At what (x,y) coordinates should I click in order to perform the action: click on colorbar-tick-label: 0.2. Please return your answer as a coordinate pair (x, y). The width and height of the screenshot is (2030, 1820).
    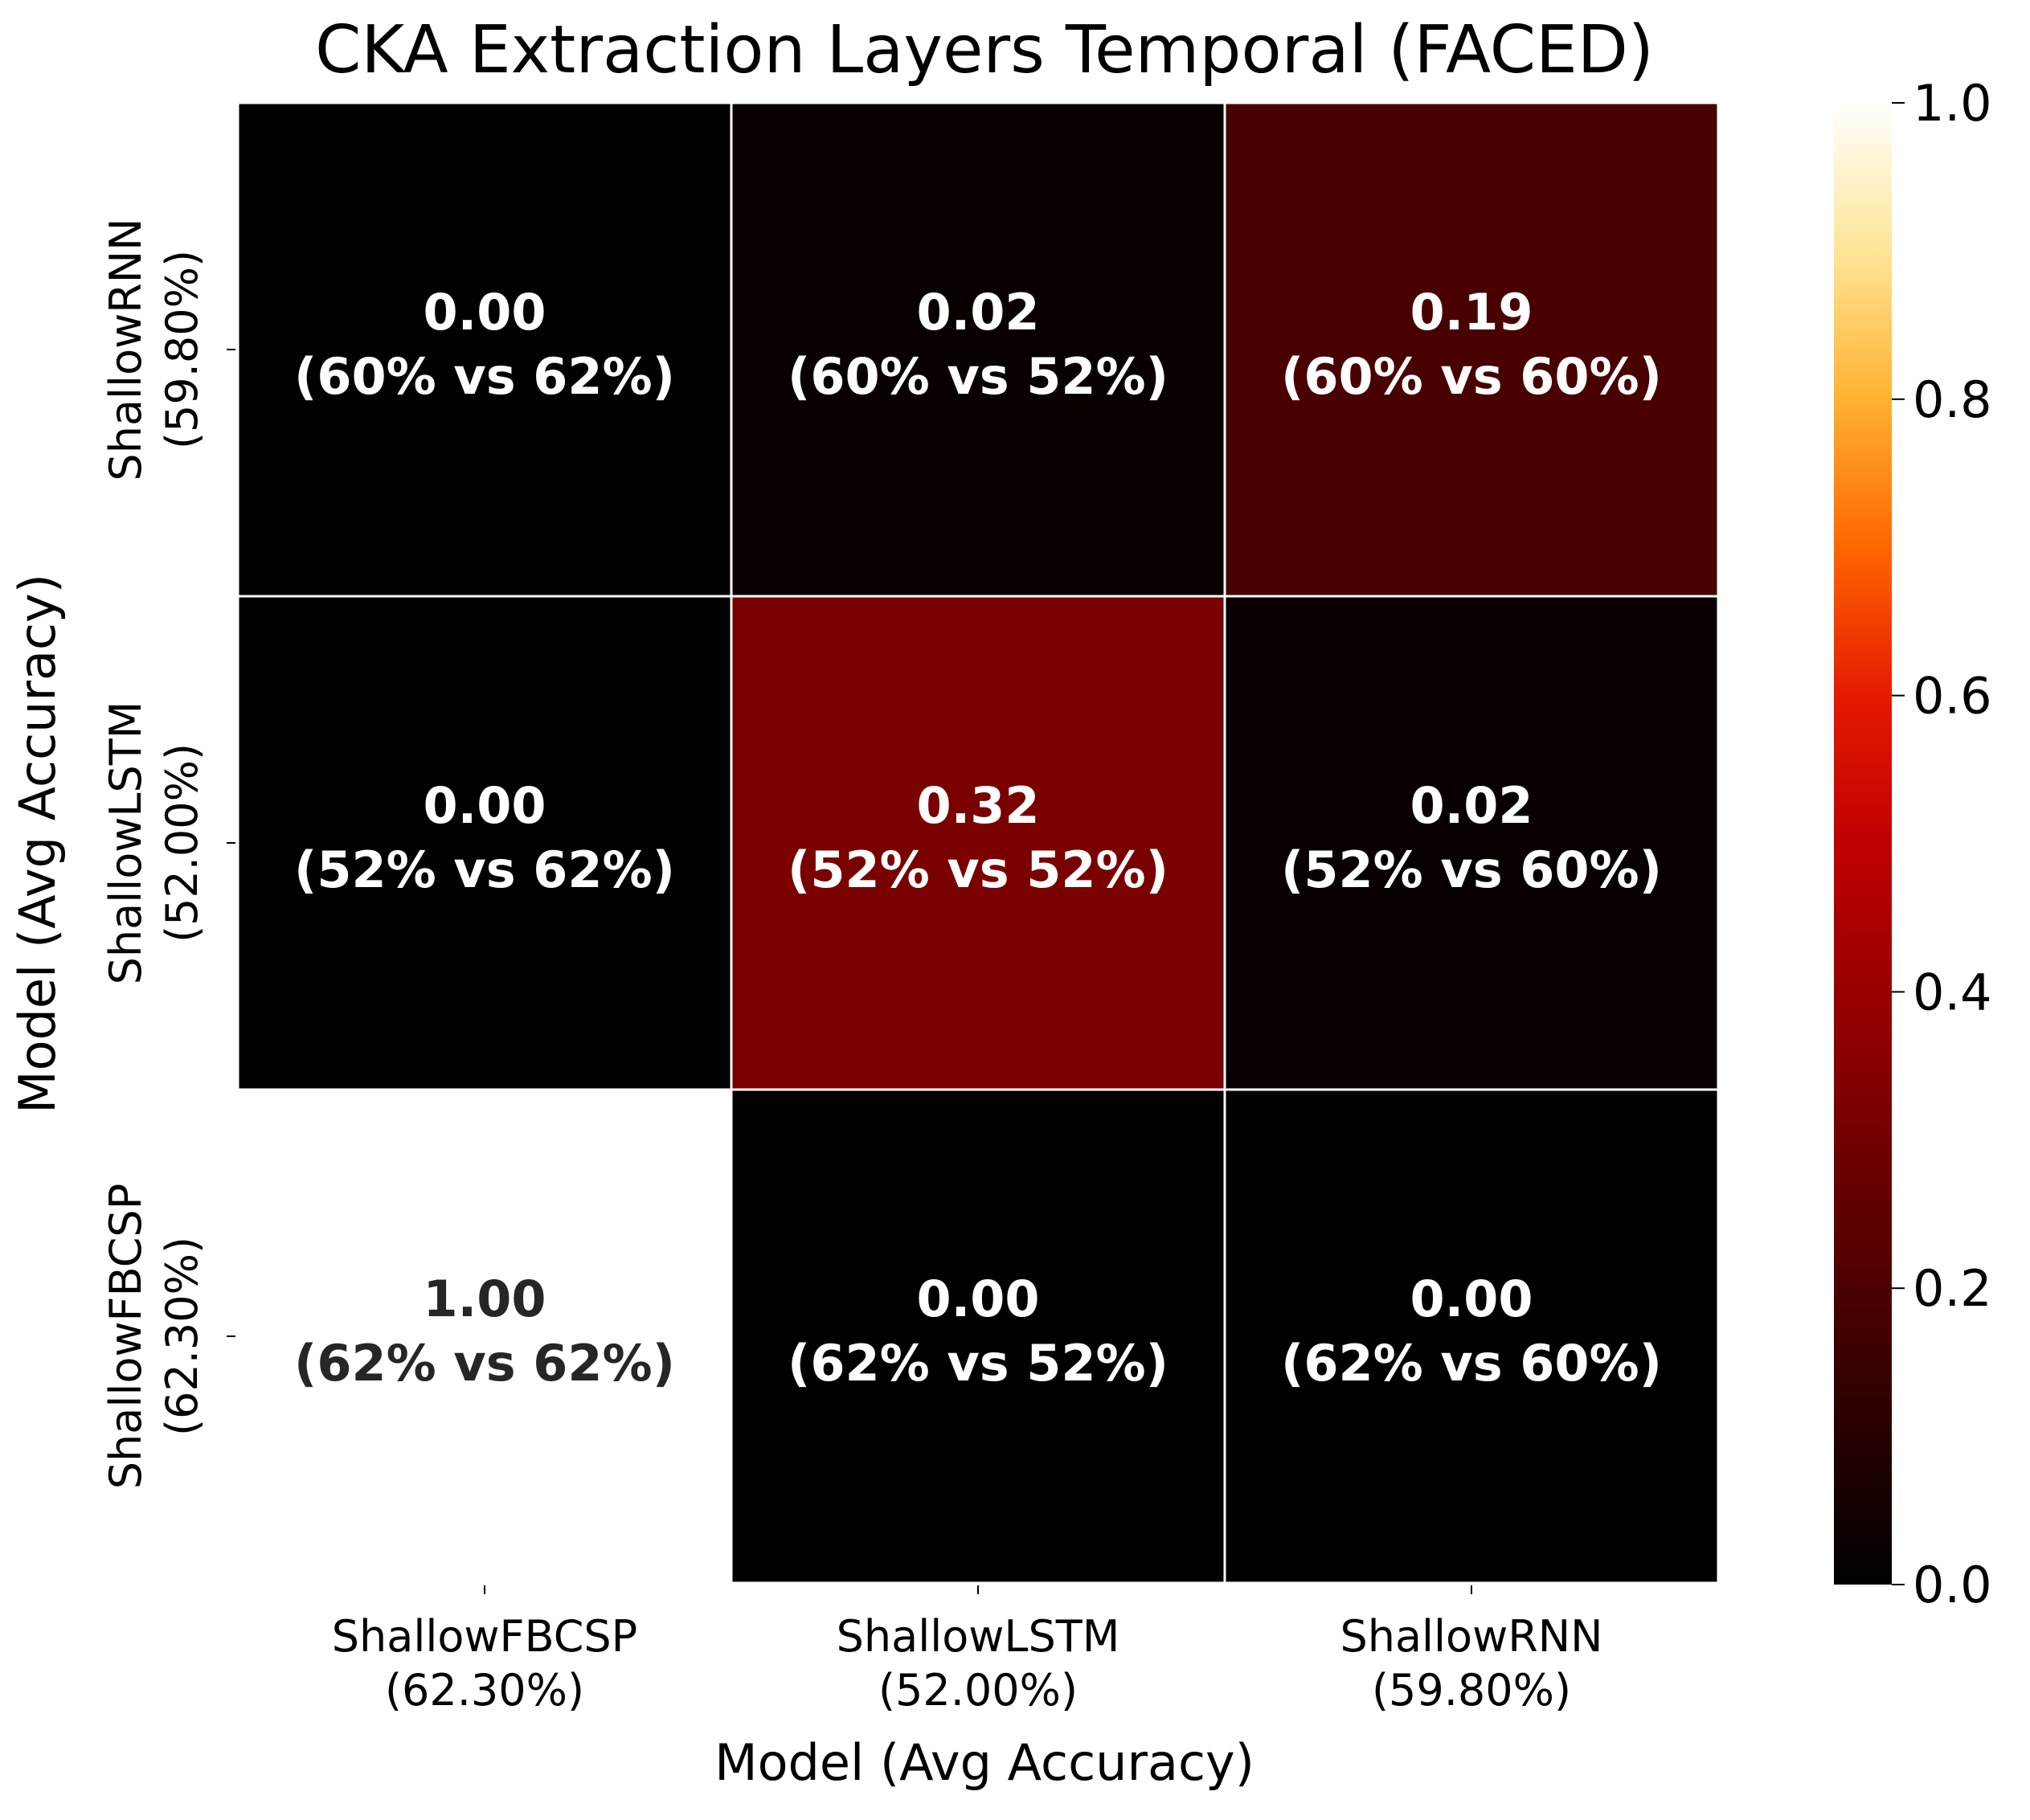
    Looking at the image, I should click on (1952, 1288).